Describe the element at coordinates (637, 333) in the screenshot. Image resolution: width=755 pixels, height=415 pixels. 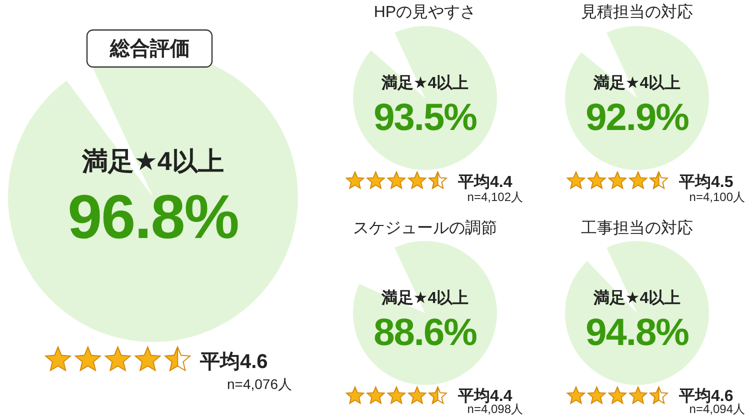
I see `data-label: 94.8%` at that location.